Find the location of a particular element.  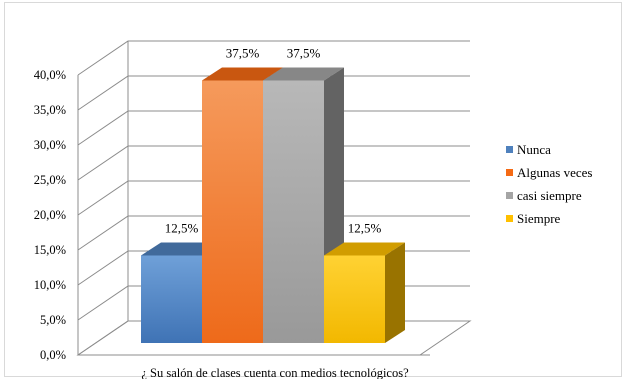

legend-item: Nunca is located at coordinates (528, 149).